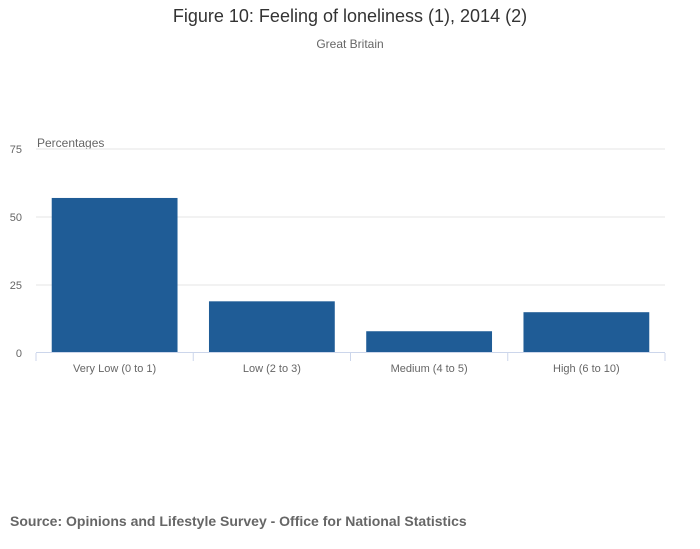 This screenshot has width=700, height=549. Describe the element at coordinates (350, 44) in the screenshot. I see `chart-subtitle: Great Britain` at that location.